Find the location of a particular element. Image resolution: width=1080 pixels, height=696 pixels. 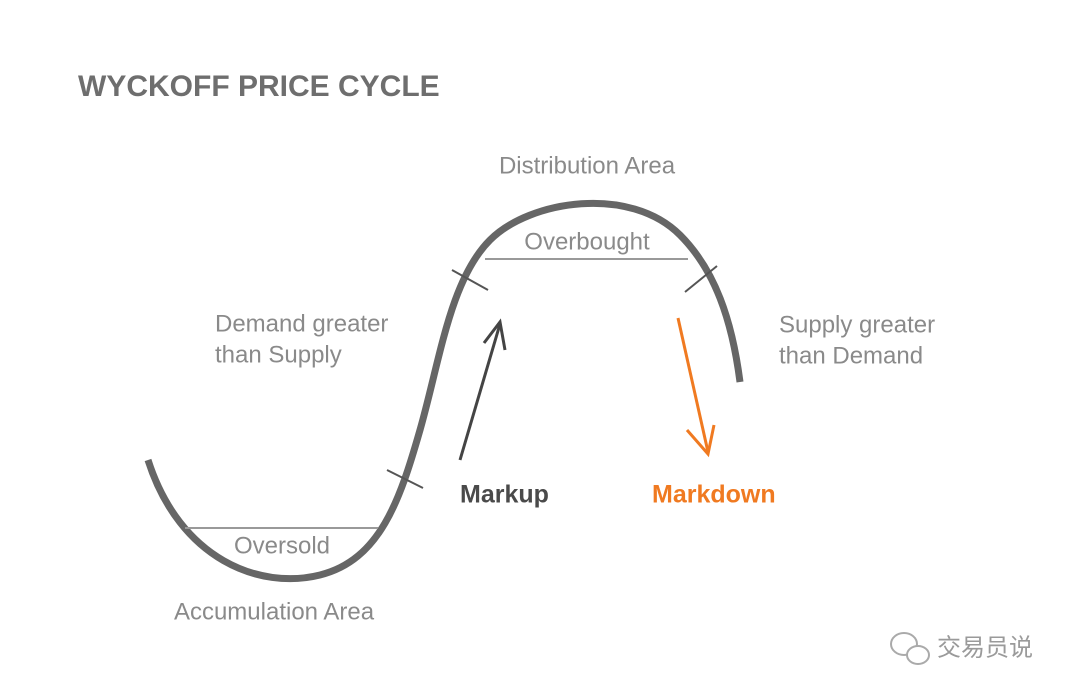

title: WYCKOFF PRICE CYCLE is located at coordinates (259, 86).